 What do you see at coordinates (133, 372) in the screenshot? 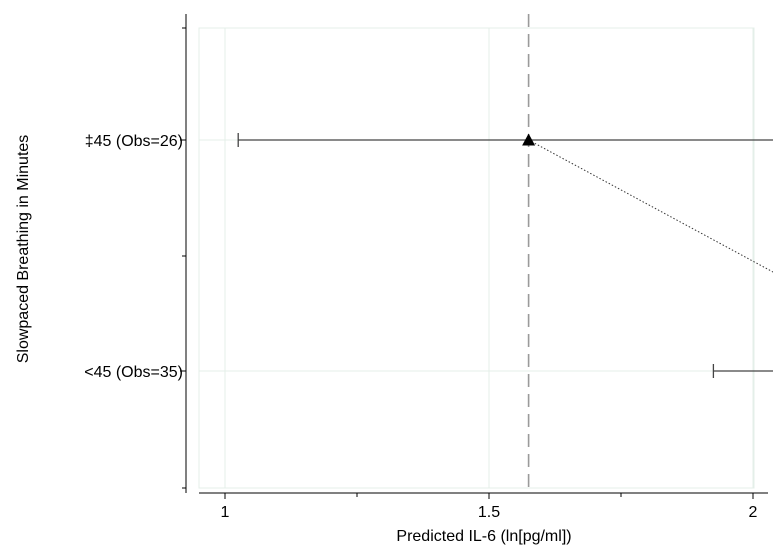
I see `y-tick-label: <45 (Obs=35)` at bounding box center [133, 372].